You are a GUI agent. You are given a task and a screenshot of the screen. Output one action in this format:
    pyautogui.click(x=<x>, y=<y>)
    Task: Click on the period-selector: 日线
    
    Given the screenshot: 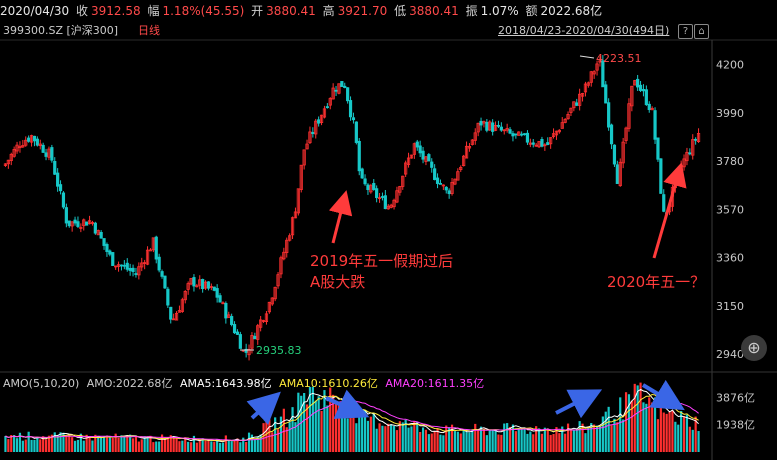 What is the action you would take?
    pyautogui.click(x=149, y=30)
    